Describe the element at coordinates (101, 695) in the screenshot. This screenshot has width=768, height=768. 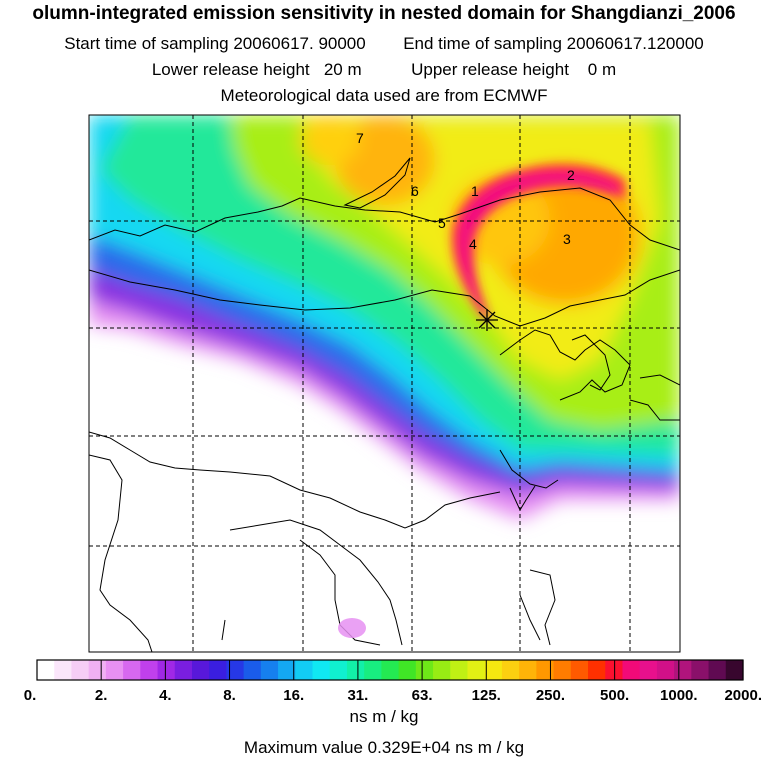
I see `colorbar-tick-label: 2.` at that location.